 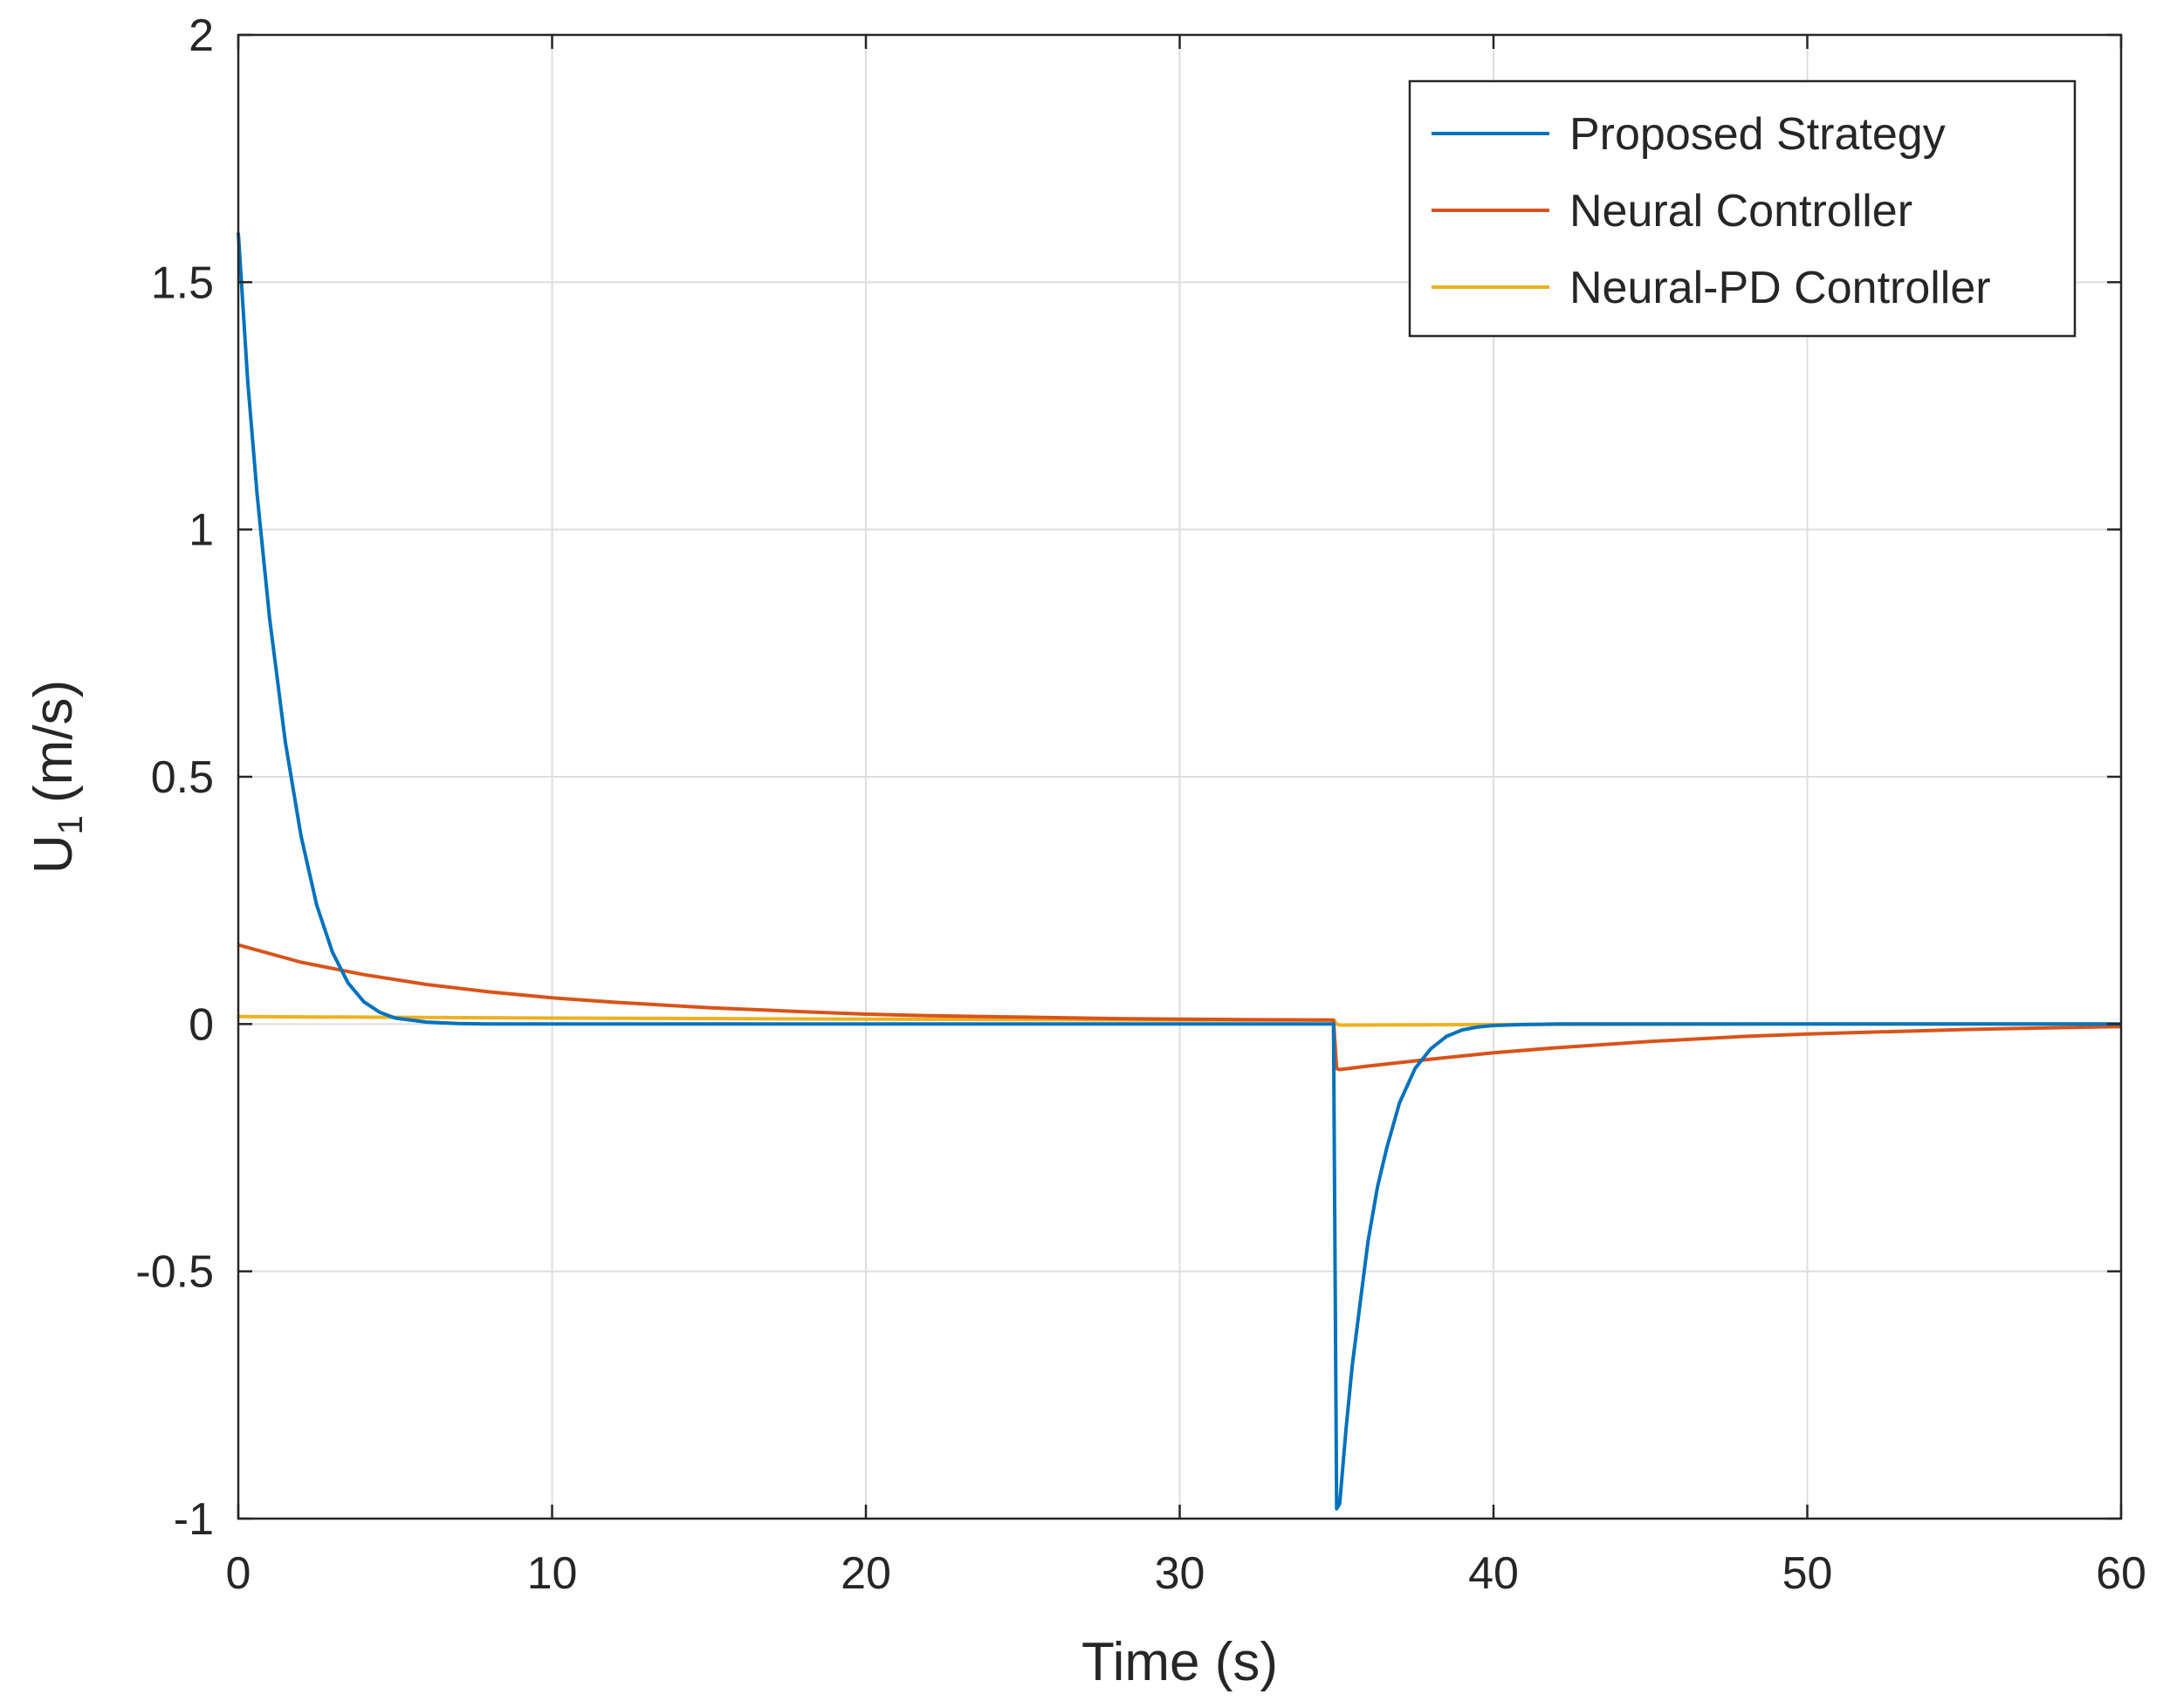 What do you see at coordinates (1807, 1573) in the screenshot?
I see `x-tick-label: 50` at bounding box center [1807, 1573].